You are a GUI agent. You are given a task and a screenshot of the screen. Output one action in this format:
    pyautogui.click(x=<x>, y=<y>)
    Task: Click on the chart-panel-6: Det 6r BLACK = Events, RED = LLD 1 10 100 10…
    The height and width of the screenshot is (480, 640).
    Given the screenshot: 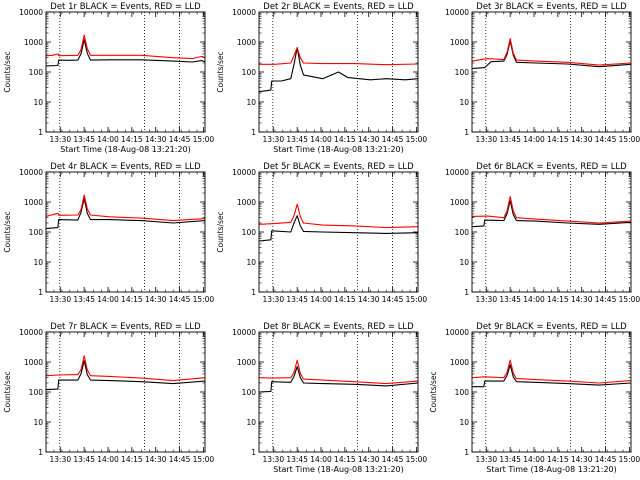 What is the action you would take?
    pyautogui.click(x=533, y=240)
    